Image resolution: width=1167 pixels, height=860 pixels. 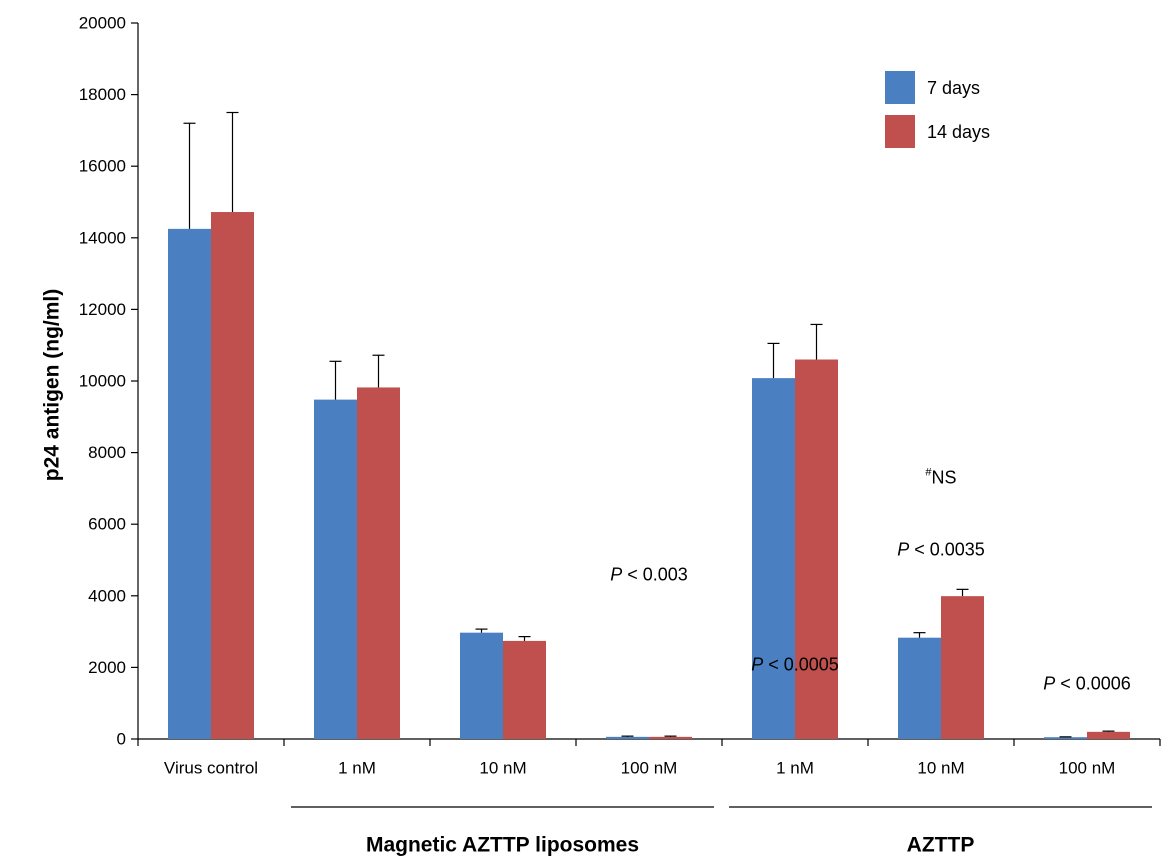 I want to click on legend-label: 7 days, so click(x=953, y=88).